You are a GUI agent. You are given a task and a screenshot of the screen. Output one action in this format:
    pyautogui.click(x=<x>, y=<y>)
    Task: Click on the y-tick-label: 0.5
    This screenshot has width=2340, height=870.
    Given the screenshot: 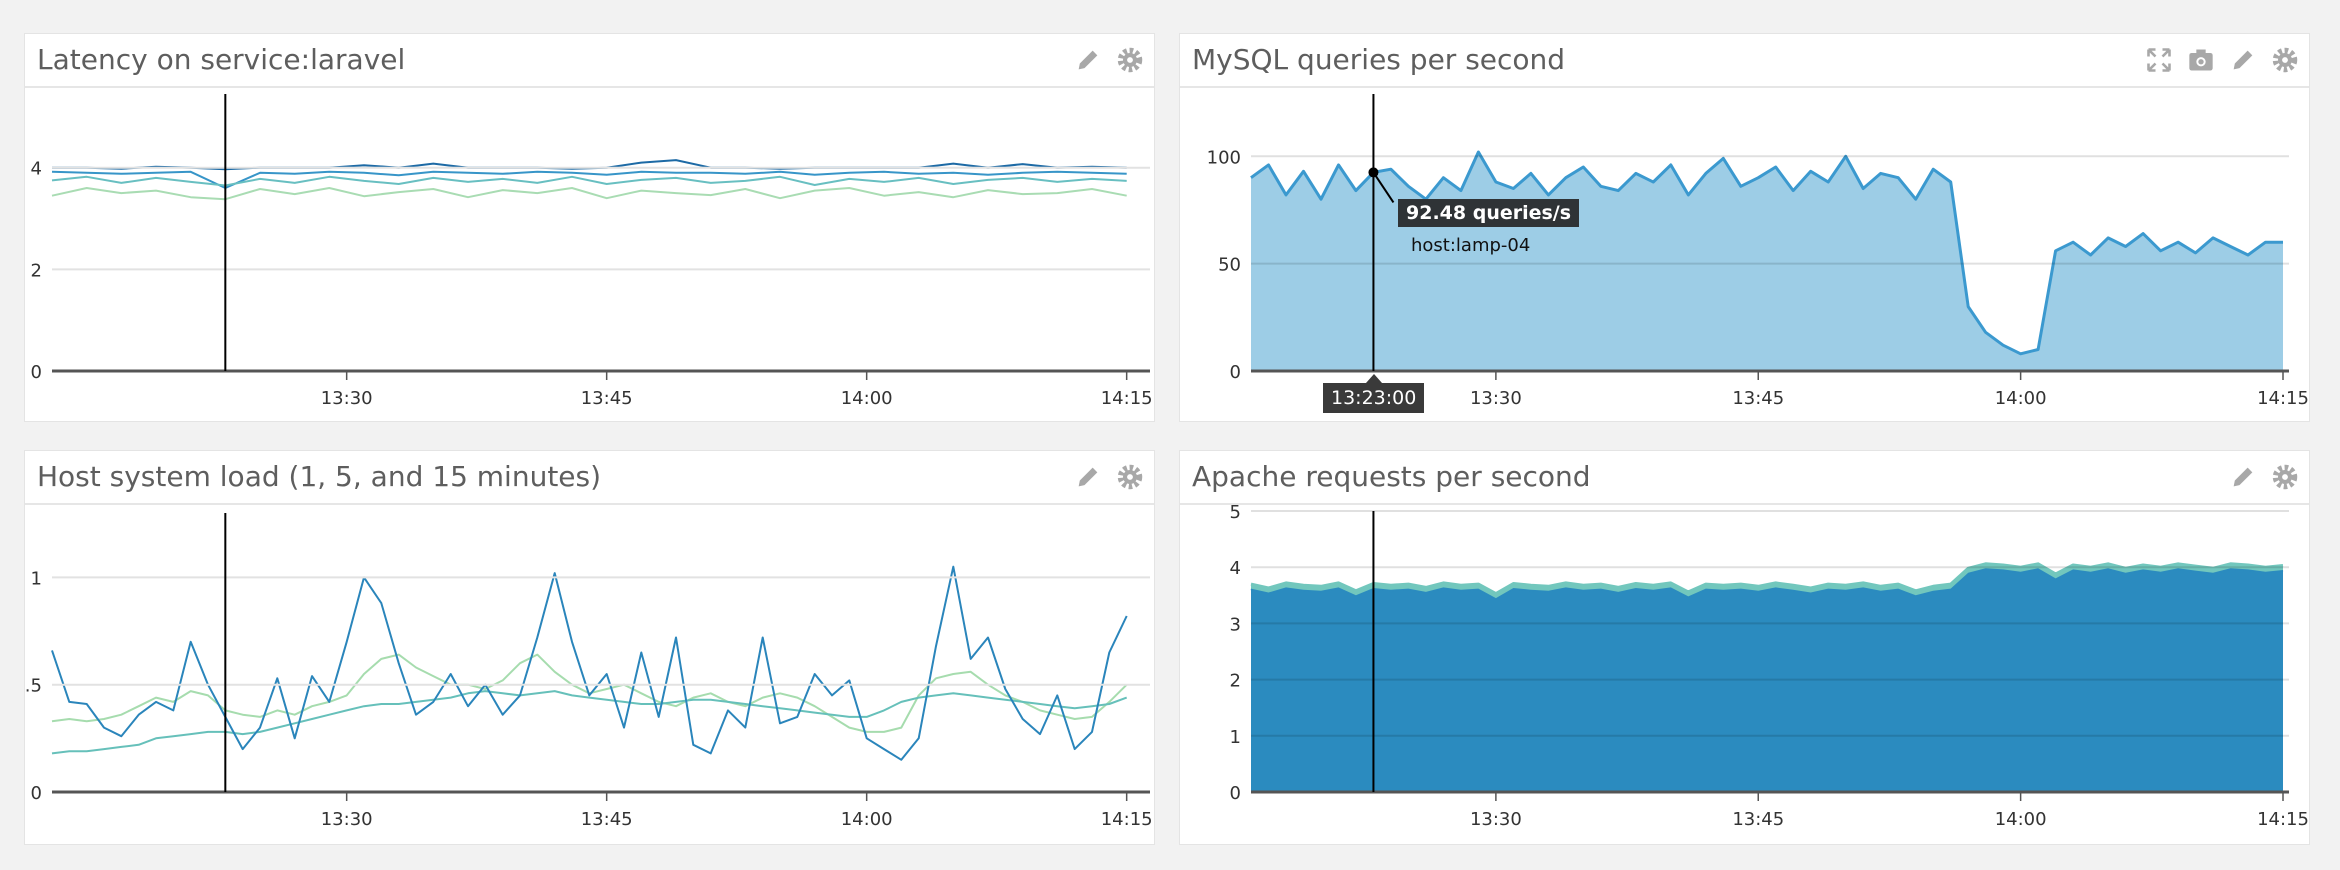 What is the action you would take?
    pyautogui.click(x=33, y=686)
    